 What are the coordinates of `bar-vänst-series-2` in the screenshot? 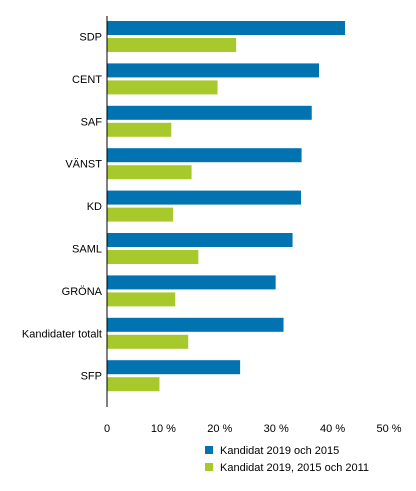 It's located at (149, 172).